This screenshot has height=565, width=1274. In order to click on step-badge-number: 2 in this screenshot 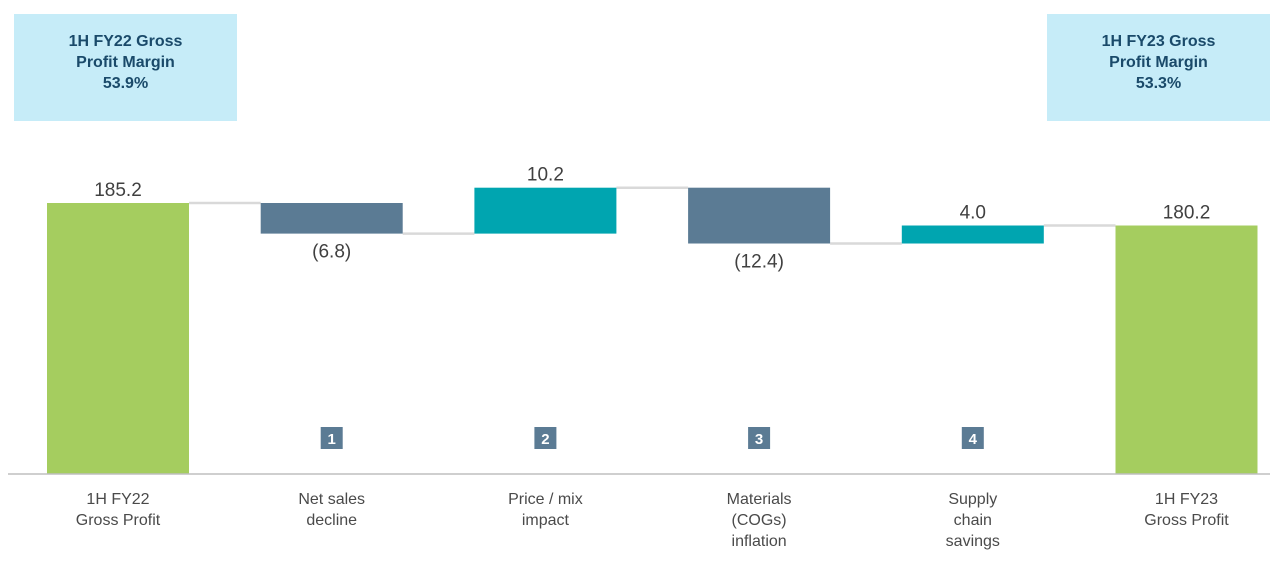, I will do `click(545, 439)`.